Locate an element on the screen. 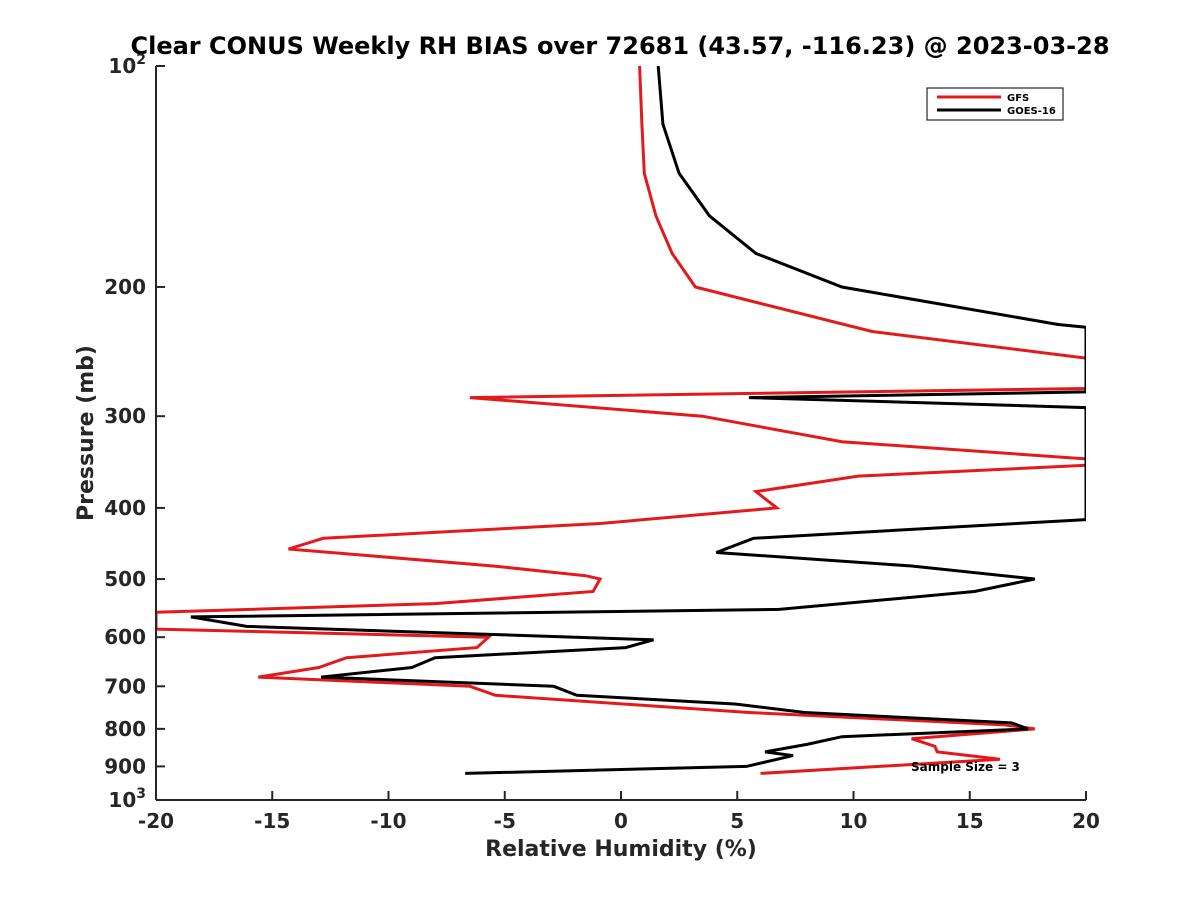 This screenshot has height=900, width=1200. x-axis-ticks: -20 -15 -10 -5 0 5 10 15 20 is located at coordinates (619, 812).